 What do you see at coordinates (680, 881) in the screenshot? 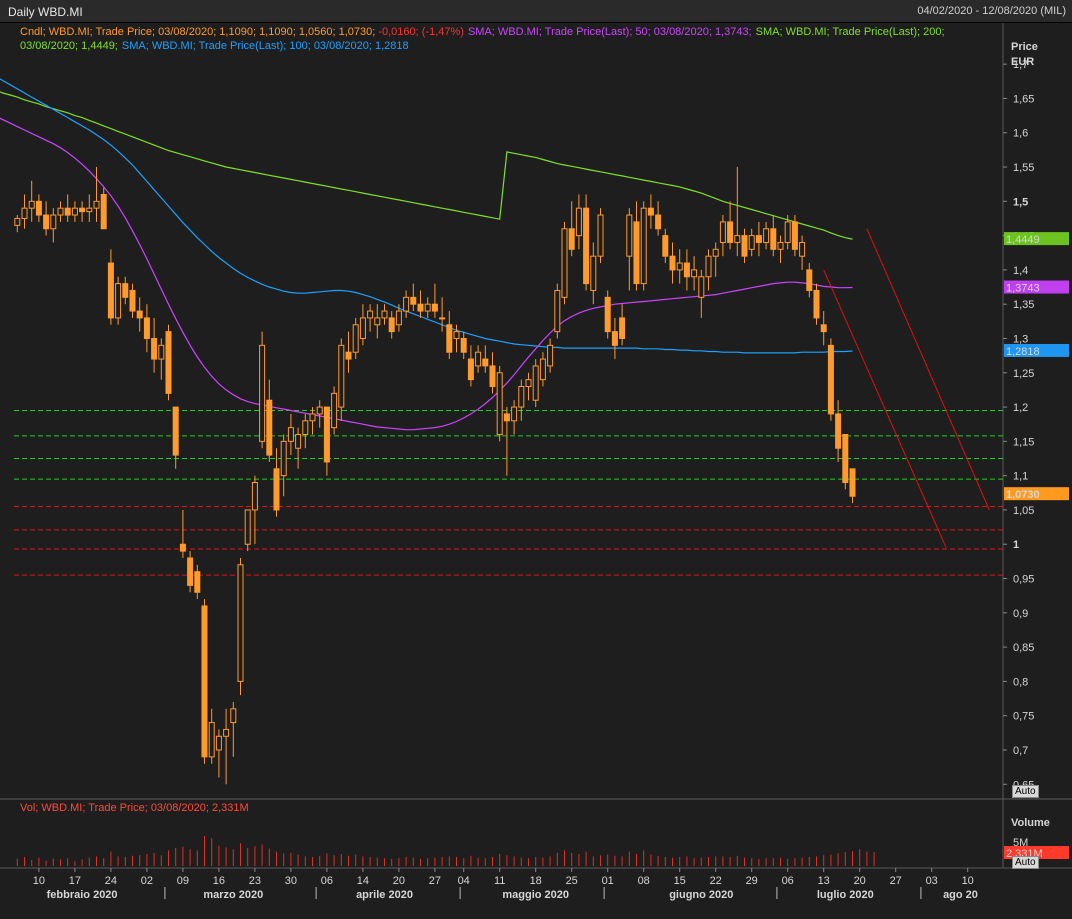
I see `date-tick-label-18: 15` at bounding box center [680, 881].